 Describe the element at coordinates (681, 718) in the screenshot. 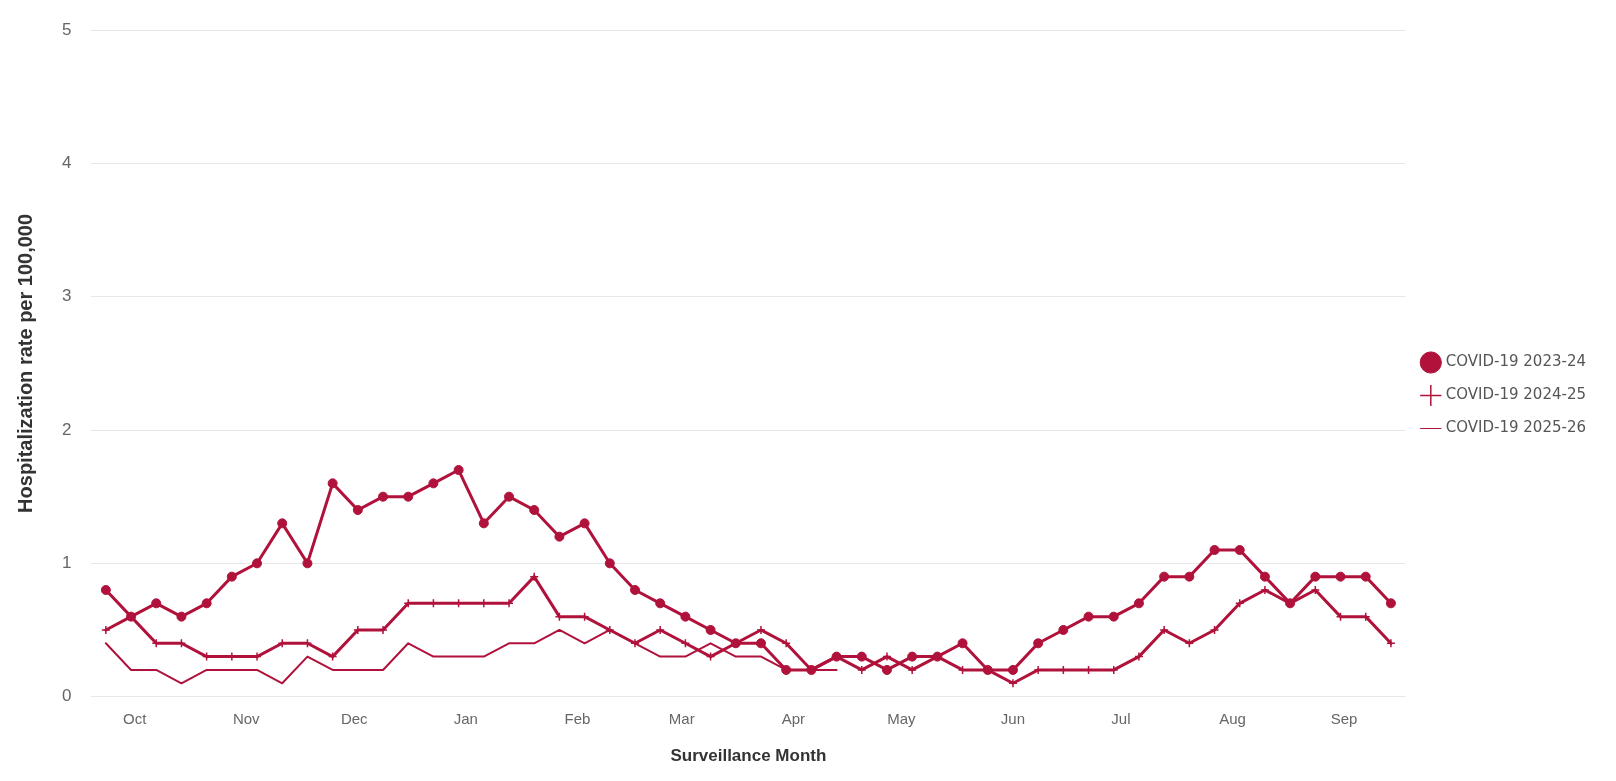

I see `x-tick-label: Mar` at that location.